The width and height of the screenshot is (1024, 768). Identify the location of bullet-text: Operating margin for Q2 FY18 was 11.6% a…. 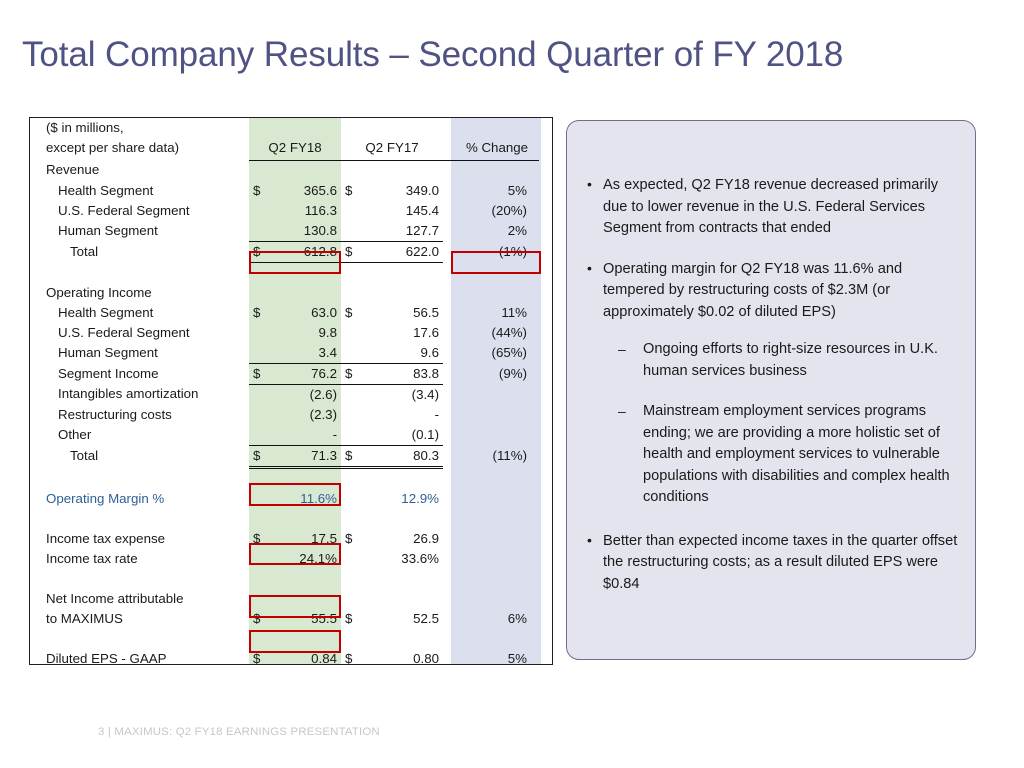
(753, 290).